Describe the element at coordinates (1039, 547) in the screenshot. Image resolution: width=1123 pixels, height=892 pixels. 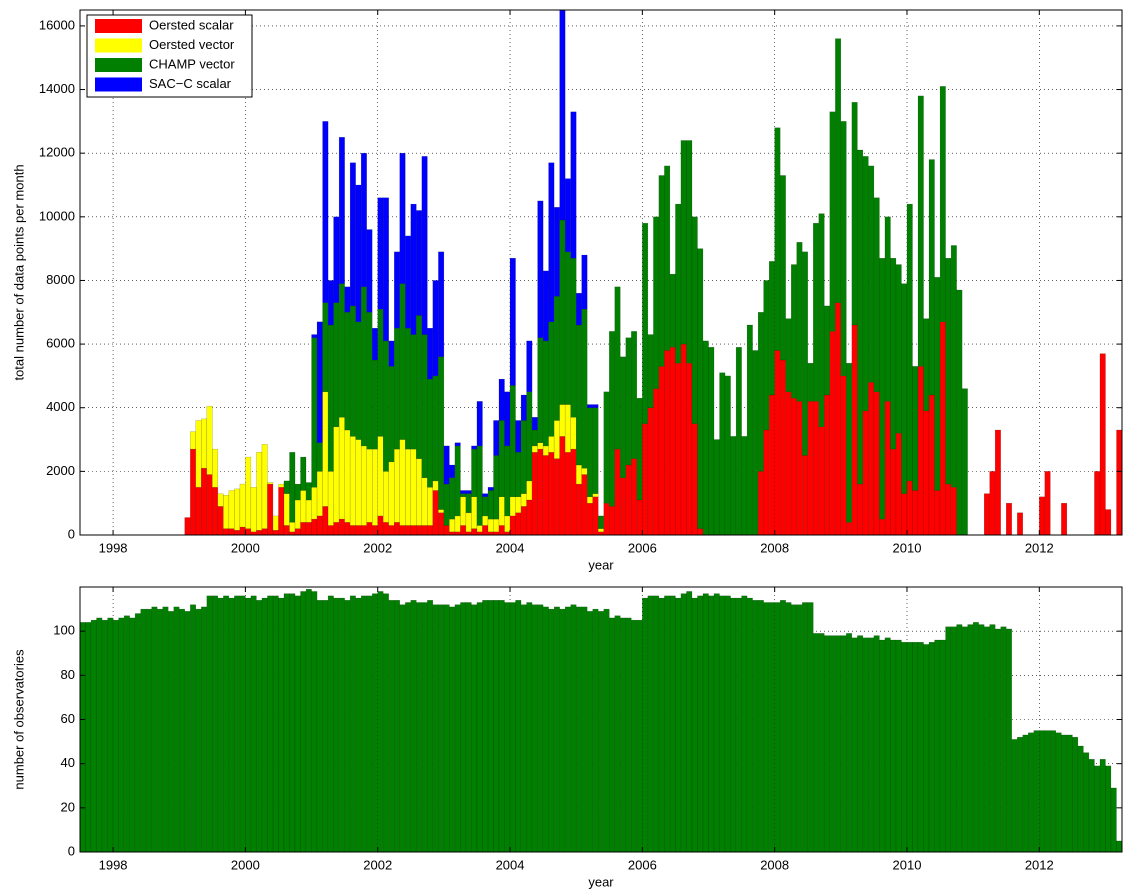
I see `x-tick-label: 2012` at that location.